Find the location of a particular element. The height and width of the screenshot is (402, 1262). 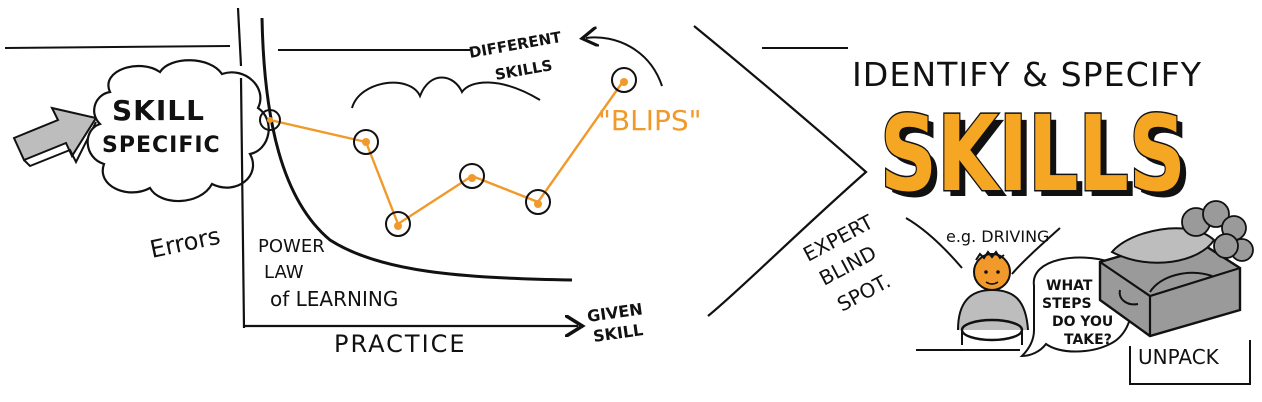

cloud-text-line2: SPECIFIC is located at coordinates (161, 145).